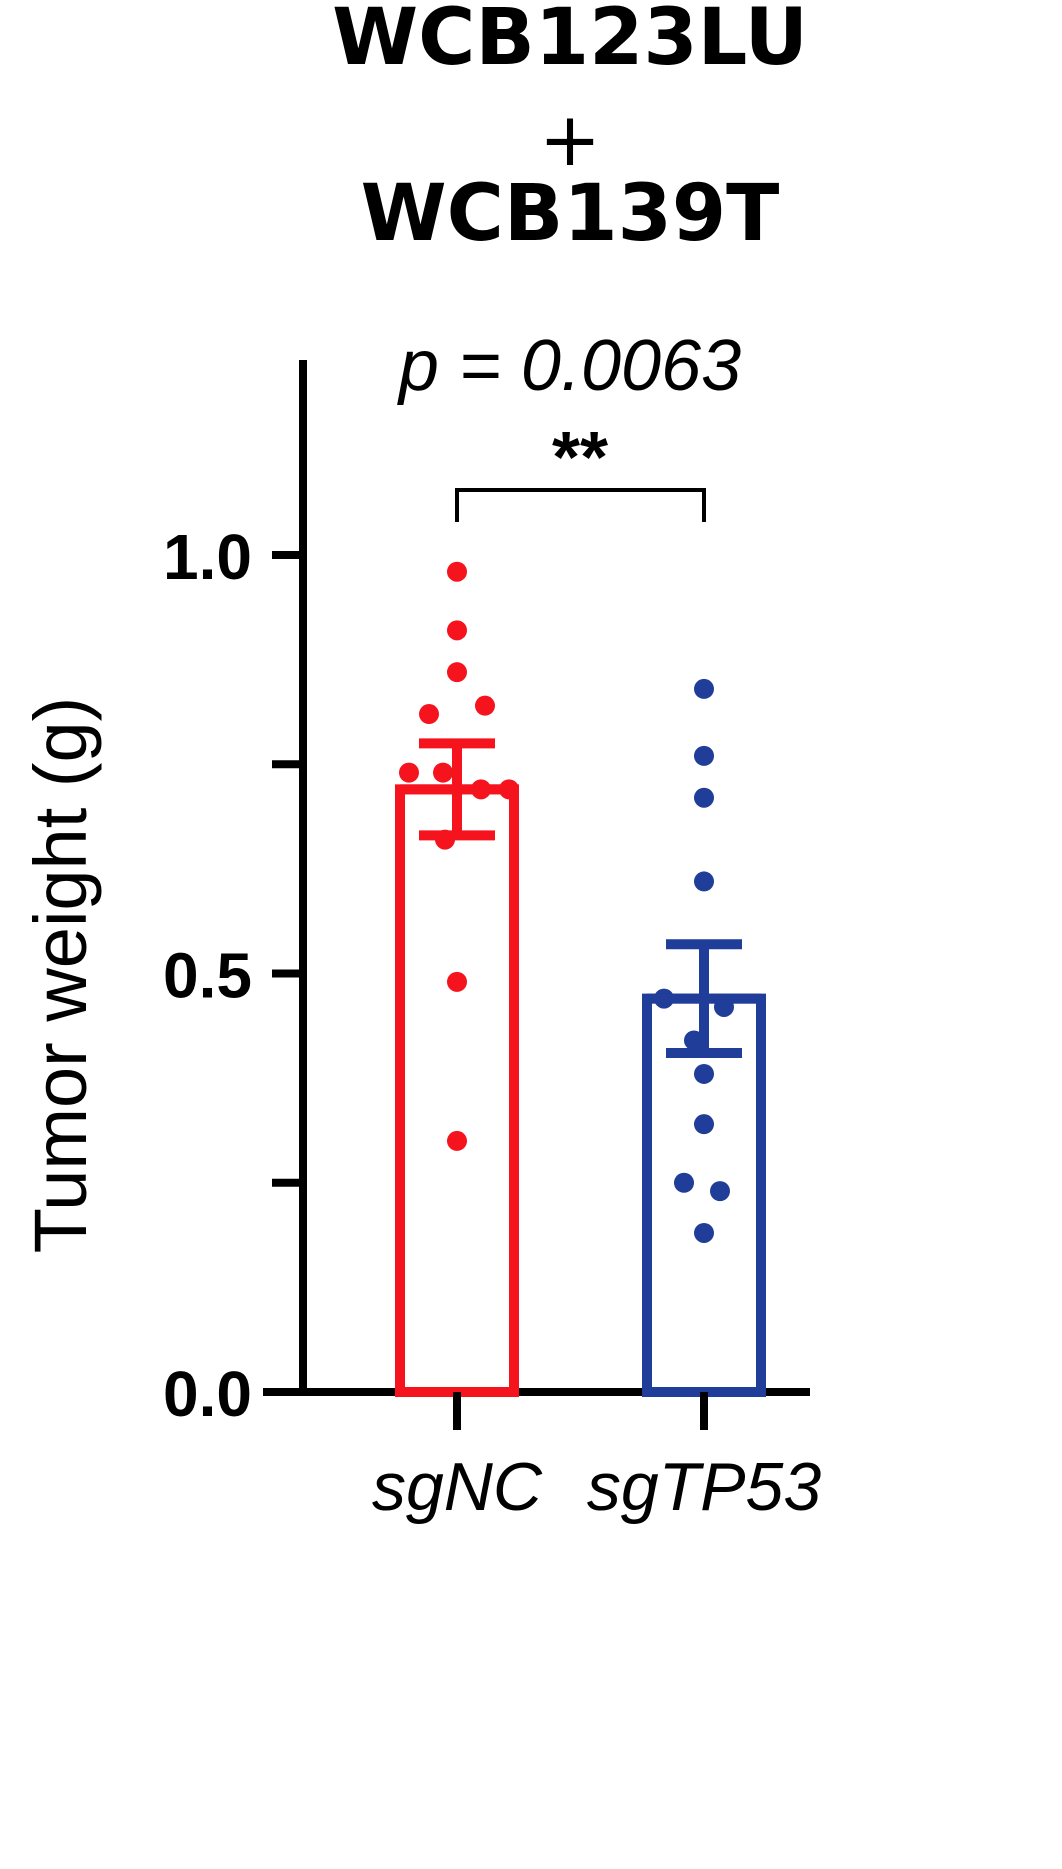 Image resolution: width=1062 pixels, height=1869 pixels. Describe the element at coordinates (580, 458) in the screenshot. I see `significance-stars: **` at that location.